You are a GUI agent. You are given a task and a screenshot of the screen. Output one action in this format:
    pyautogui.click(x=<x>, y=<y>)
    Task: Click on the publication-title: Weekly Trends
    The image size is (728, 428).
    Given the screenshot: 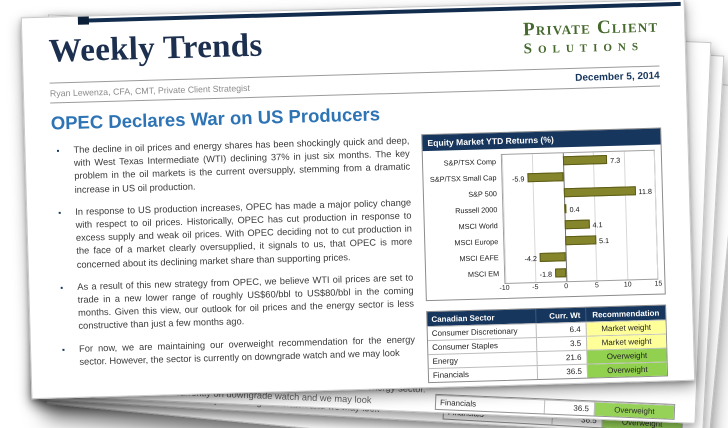 What is the action you would take?
    pyautogui.click(x=156, y=48)
    